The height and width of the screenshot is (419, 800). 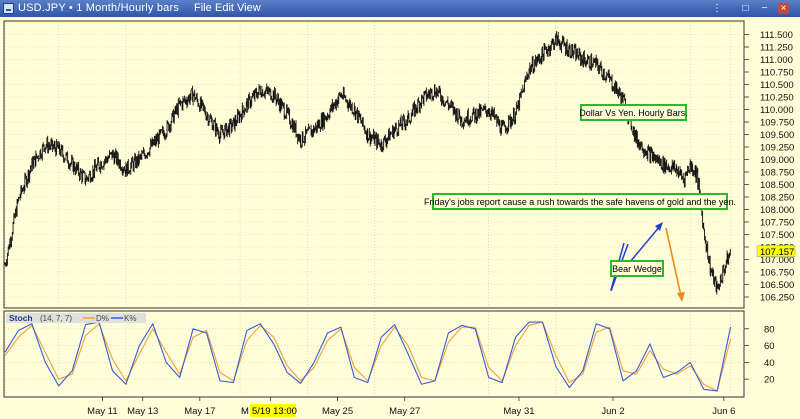 What do you see at coordinates (203, 8) in the screenshot?
I see `menu-file: File` at bounding box center [203, 8].